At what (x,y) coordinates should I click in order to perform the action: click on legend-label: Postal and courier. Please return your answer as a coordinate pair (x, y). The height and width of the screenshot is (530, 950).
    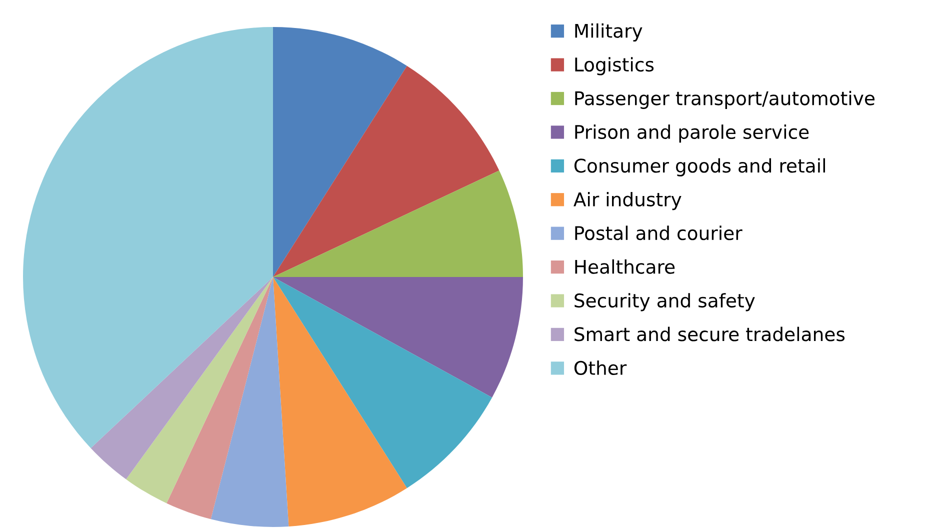
    Looking at the image, I should click on (658, 233).